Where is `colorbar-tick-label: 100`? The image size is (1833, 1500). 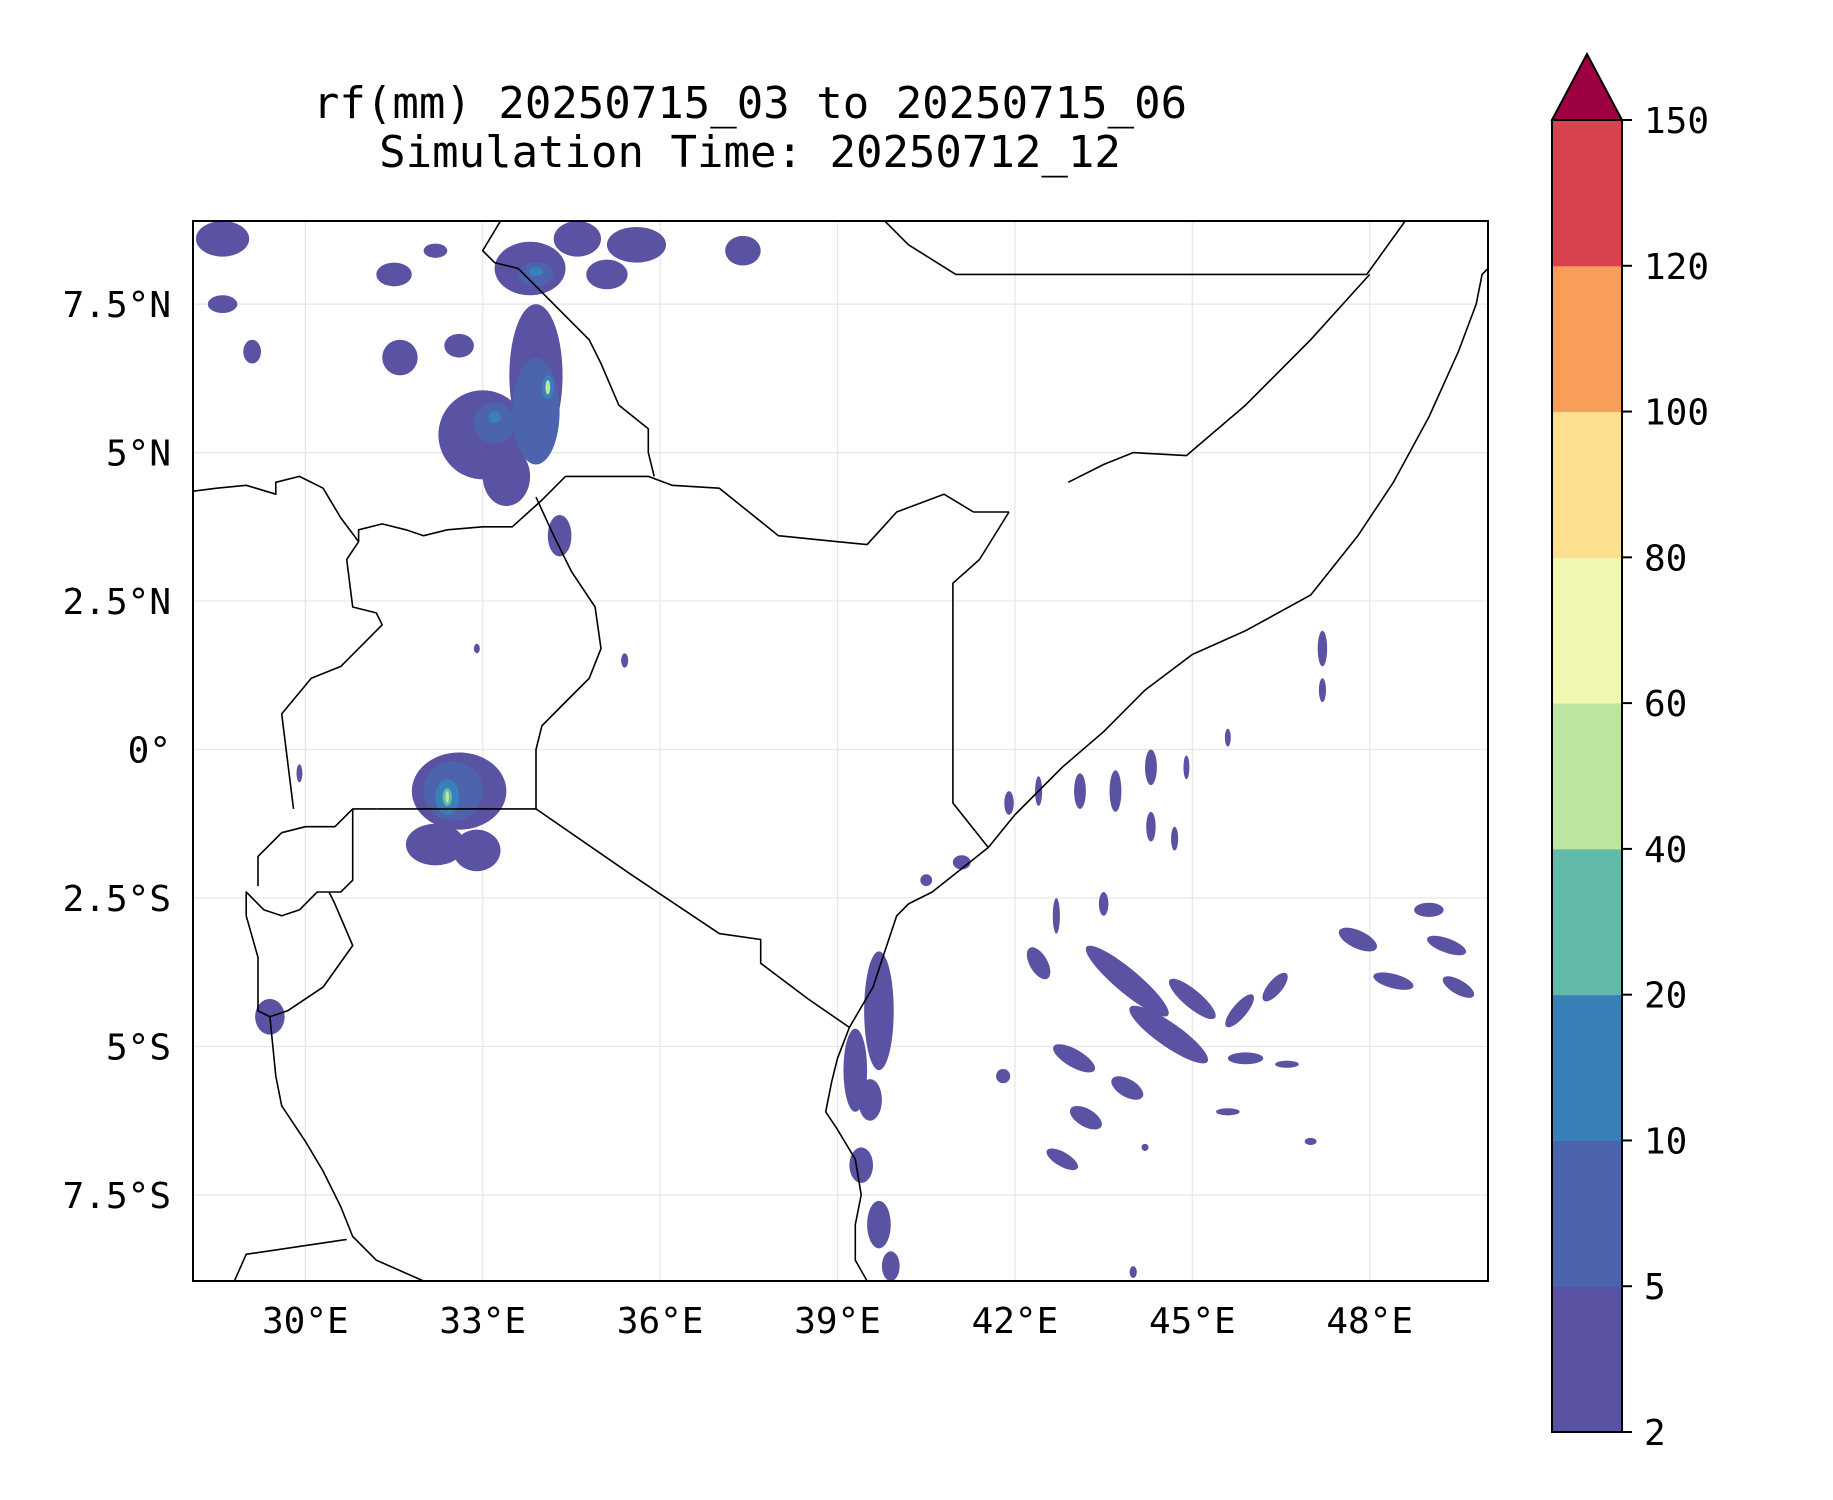
colorbar-tick-label: 100 is located at coordinates (1676, 413).